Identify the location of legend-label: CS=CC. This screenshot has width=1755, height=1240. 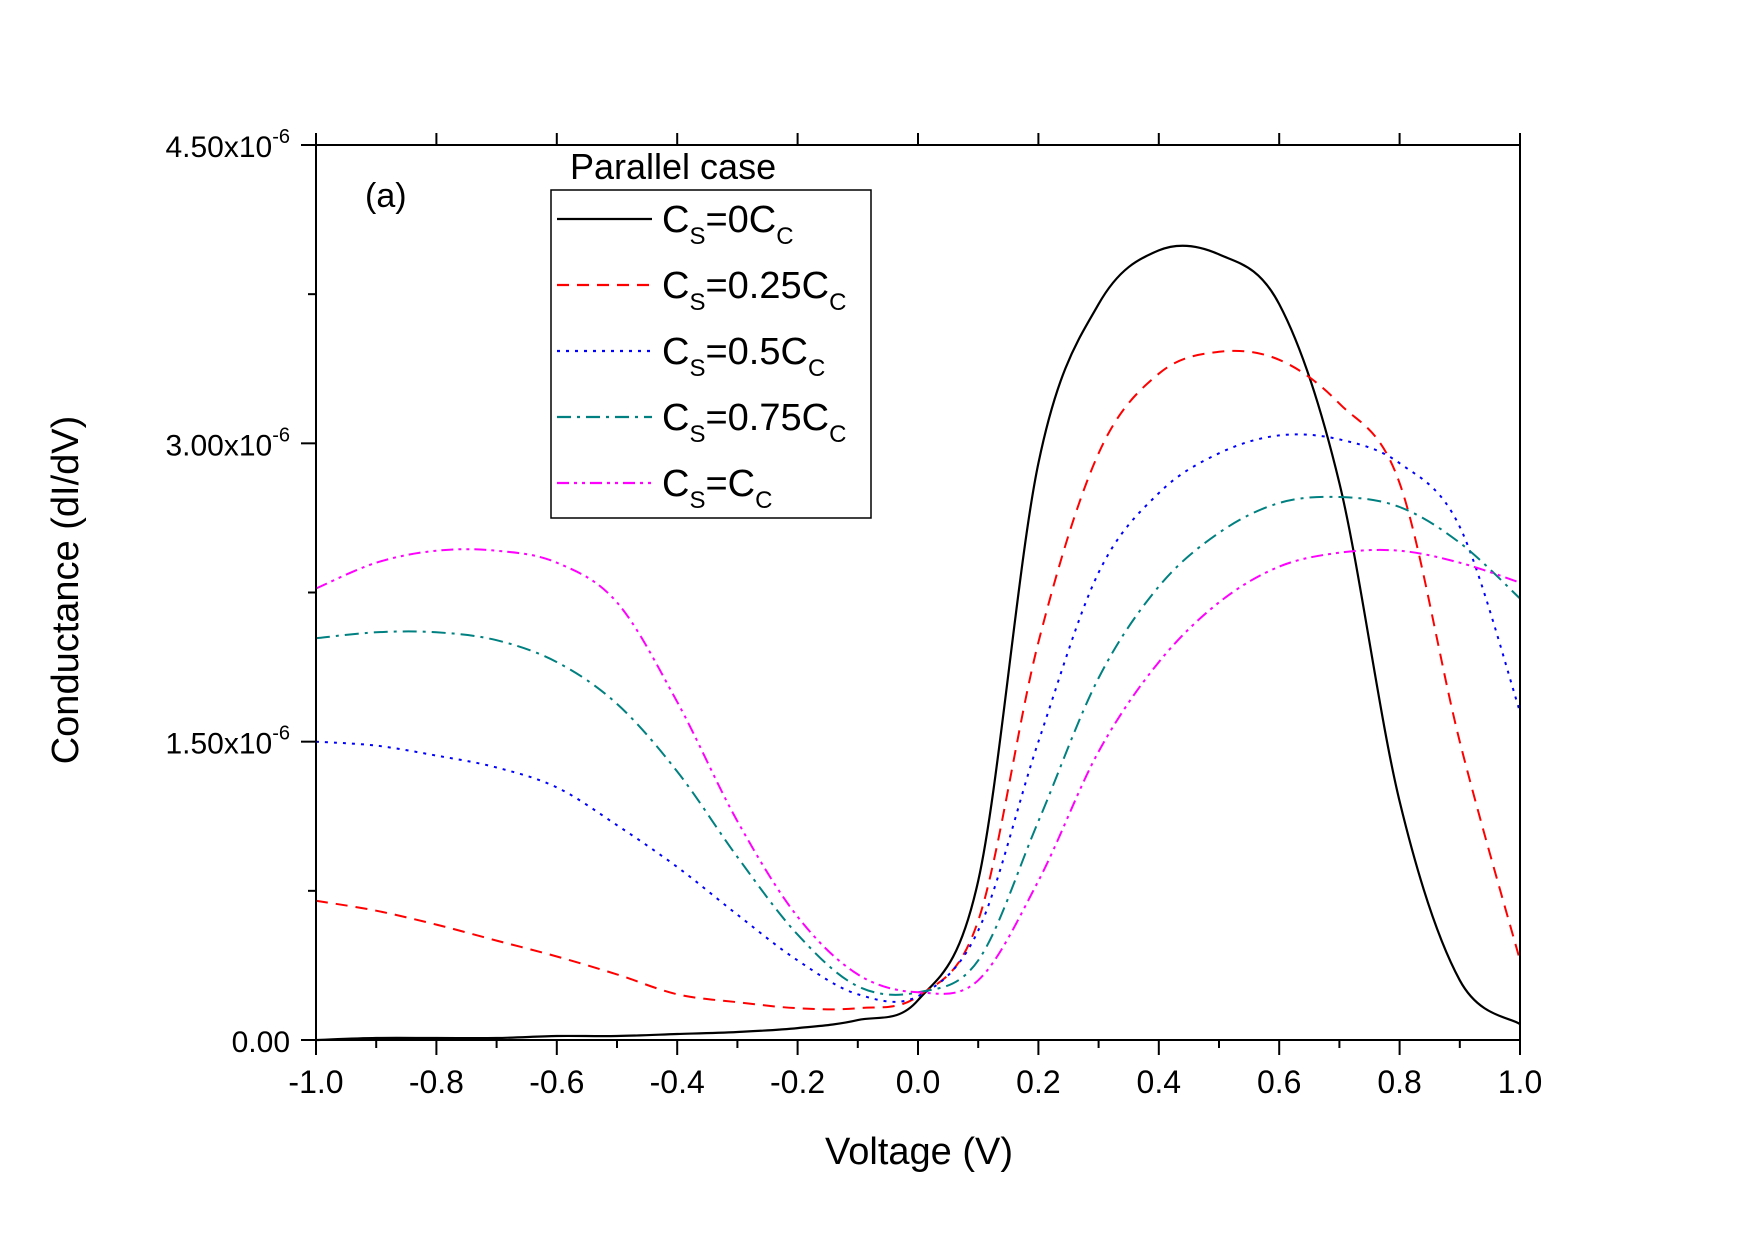
(717, 488).